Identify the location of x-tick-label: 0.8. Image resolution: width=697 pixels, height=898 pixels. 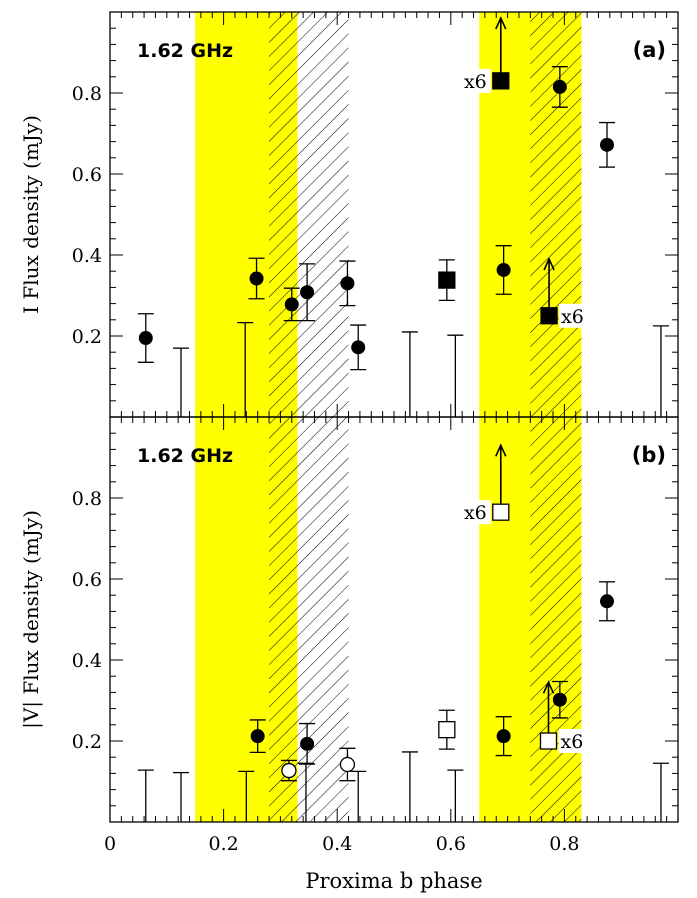
(564, 844).